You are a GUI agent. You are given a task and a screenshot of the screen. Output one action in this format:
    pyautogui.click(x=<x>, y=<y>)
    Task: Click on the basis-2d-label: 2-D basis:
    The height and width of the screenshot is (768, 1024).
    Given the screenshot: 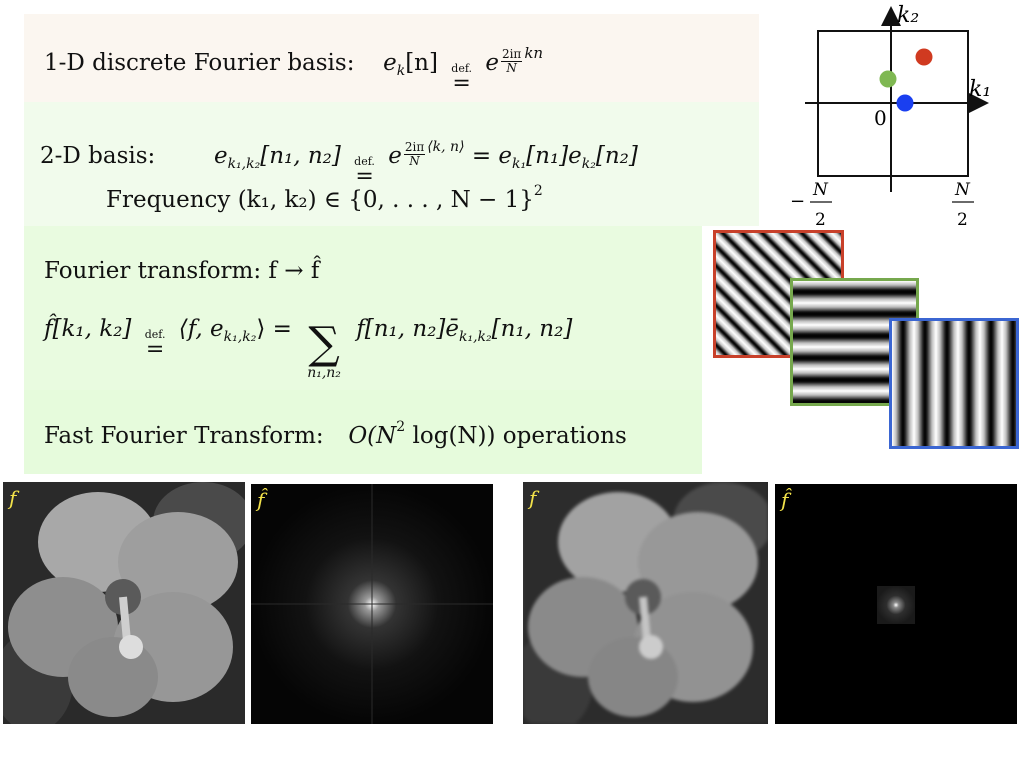 What is the action you would take?
    pyautogui.click(x=98, y=156)
    